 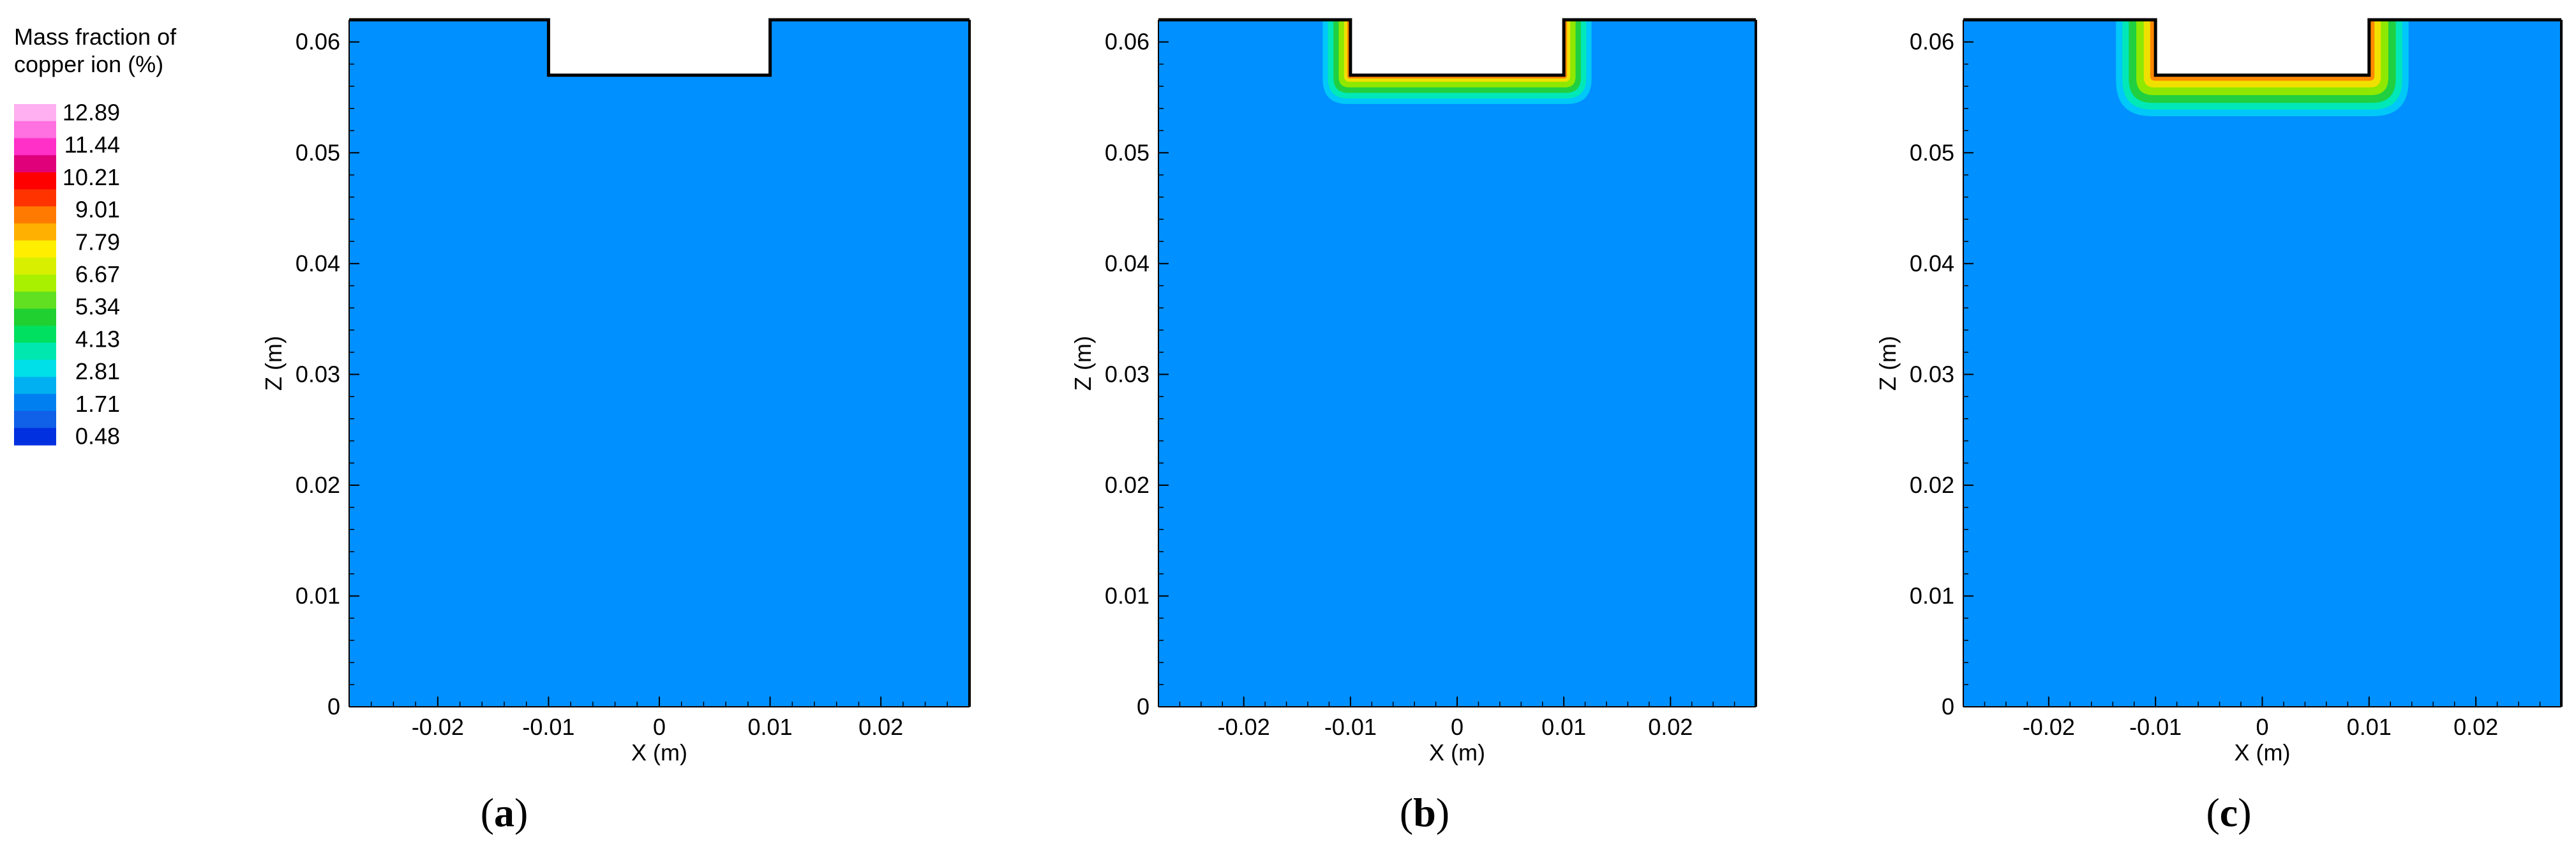 What do you see at coordinates (91, 112) in the screenshot?
I see `legend-level-label: 12.89` at bounding box center [91, 112].